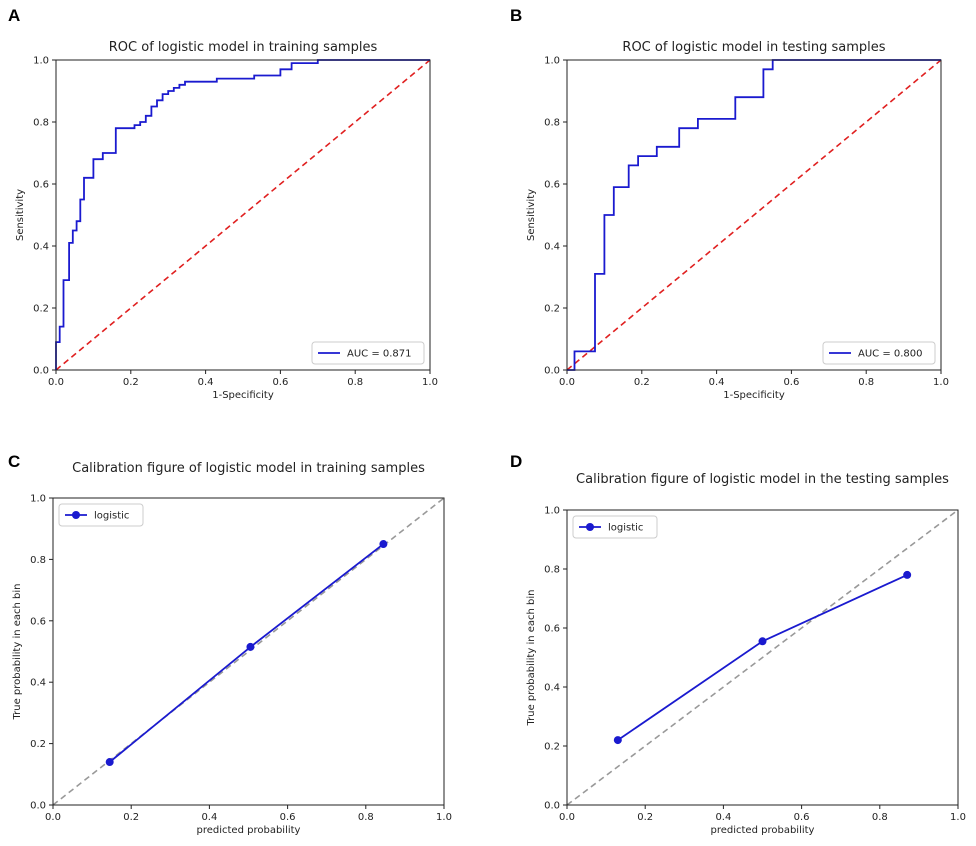 This screenshot has height=846, width=976. What do you see at coordinates (379, 354) in the screenshot?
I see `legend-label: AUC = 0.871` at bounding box center [379, 354].